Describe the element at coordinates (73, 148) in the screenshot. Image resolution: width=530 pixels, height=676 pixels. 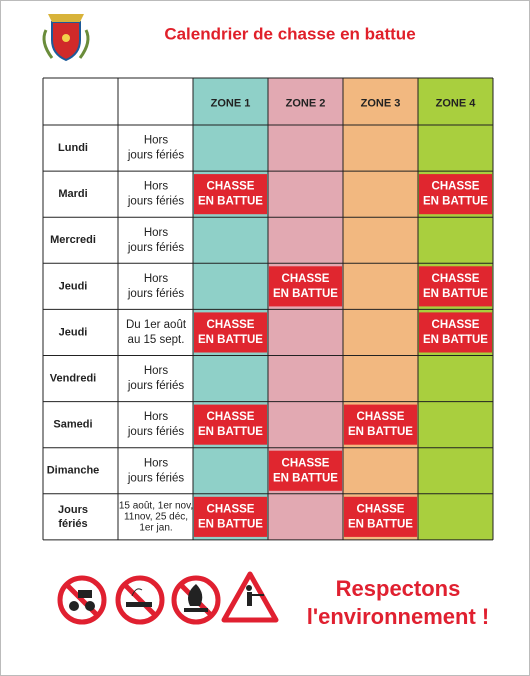
I see `cell-text: Lundi` at that location.